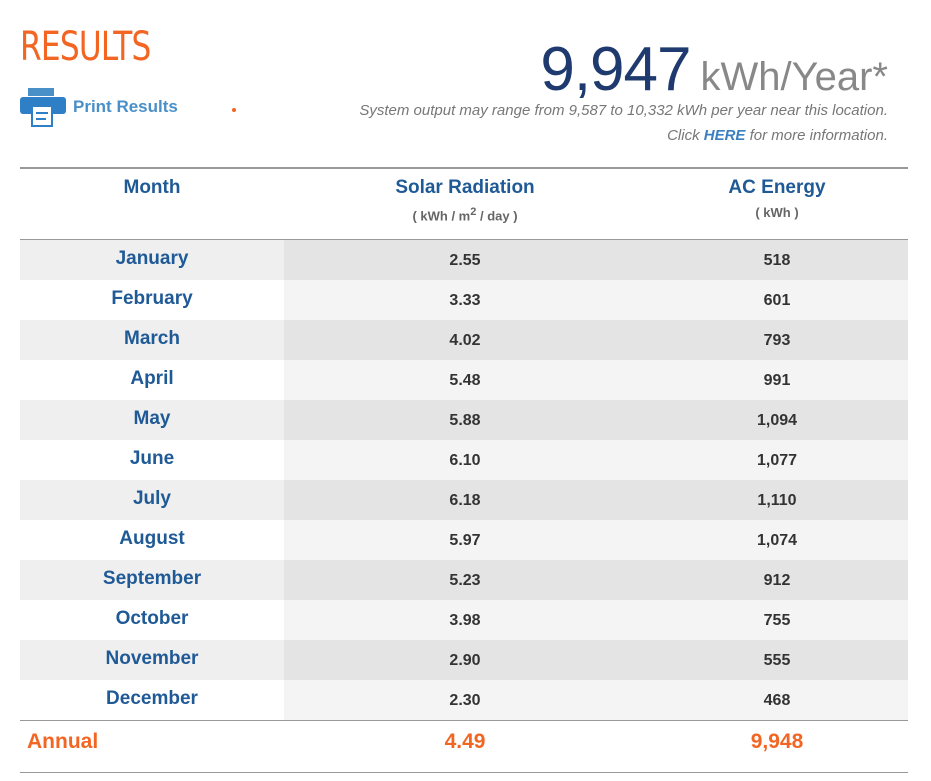  What do you see at coordinates (777, 187) in the screenshot?
I see `col-header: AC Energy` at bounding box center [777, 187].